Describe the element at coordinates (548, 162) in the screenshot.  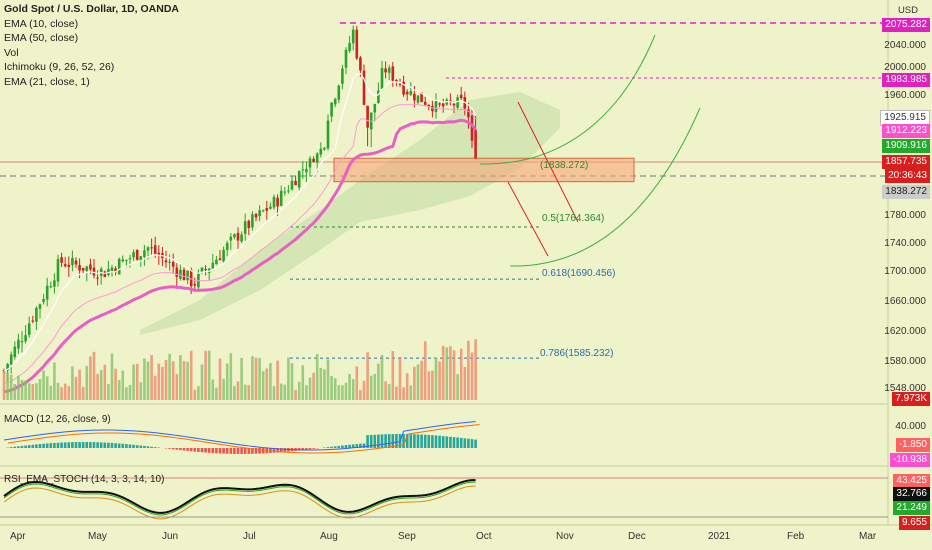
I see `bearish-arrow` at that location.